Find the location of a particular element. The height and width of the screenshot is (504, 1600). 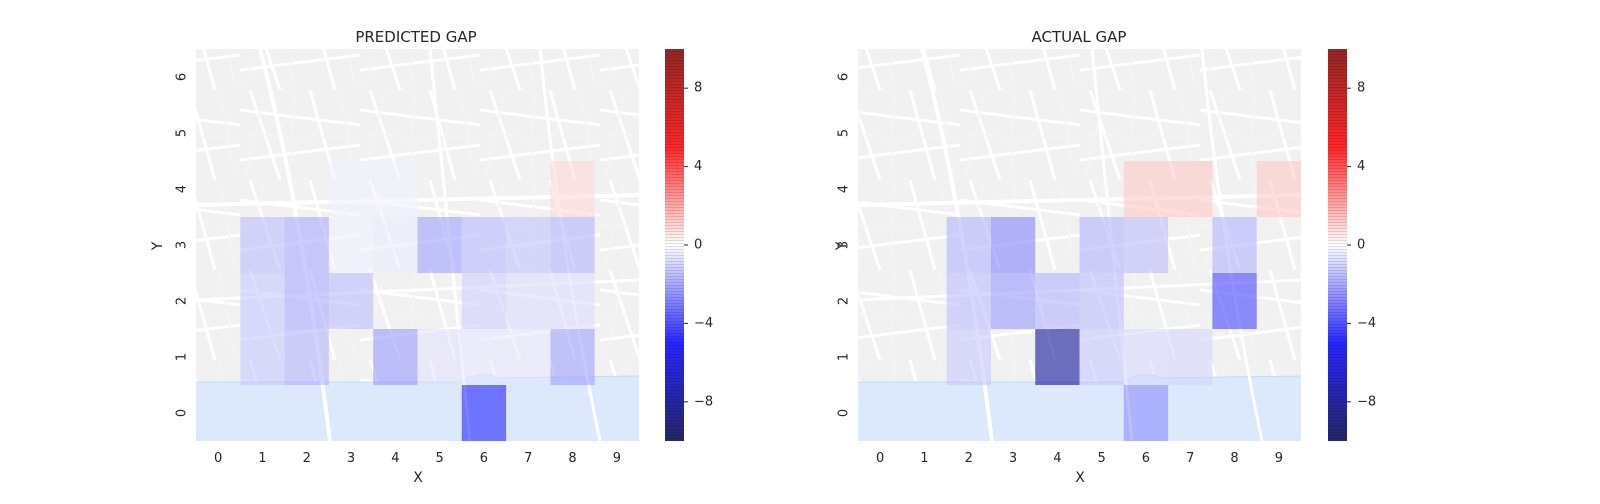

chart-title: PREDICTED GAP is located at coordinates (415, 37).